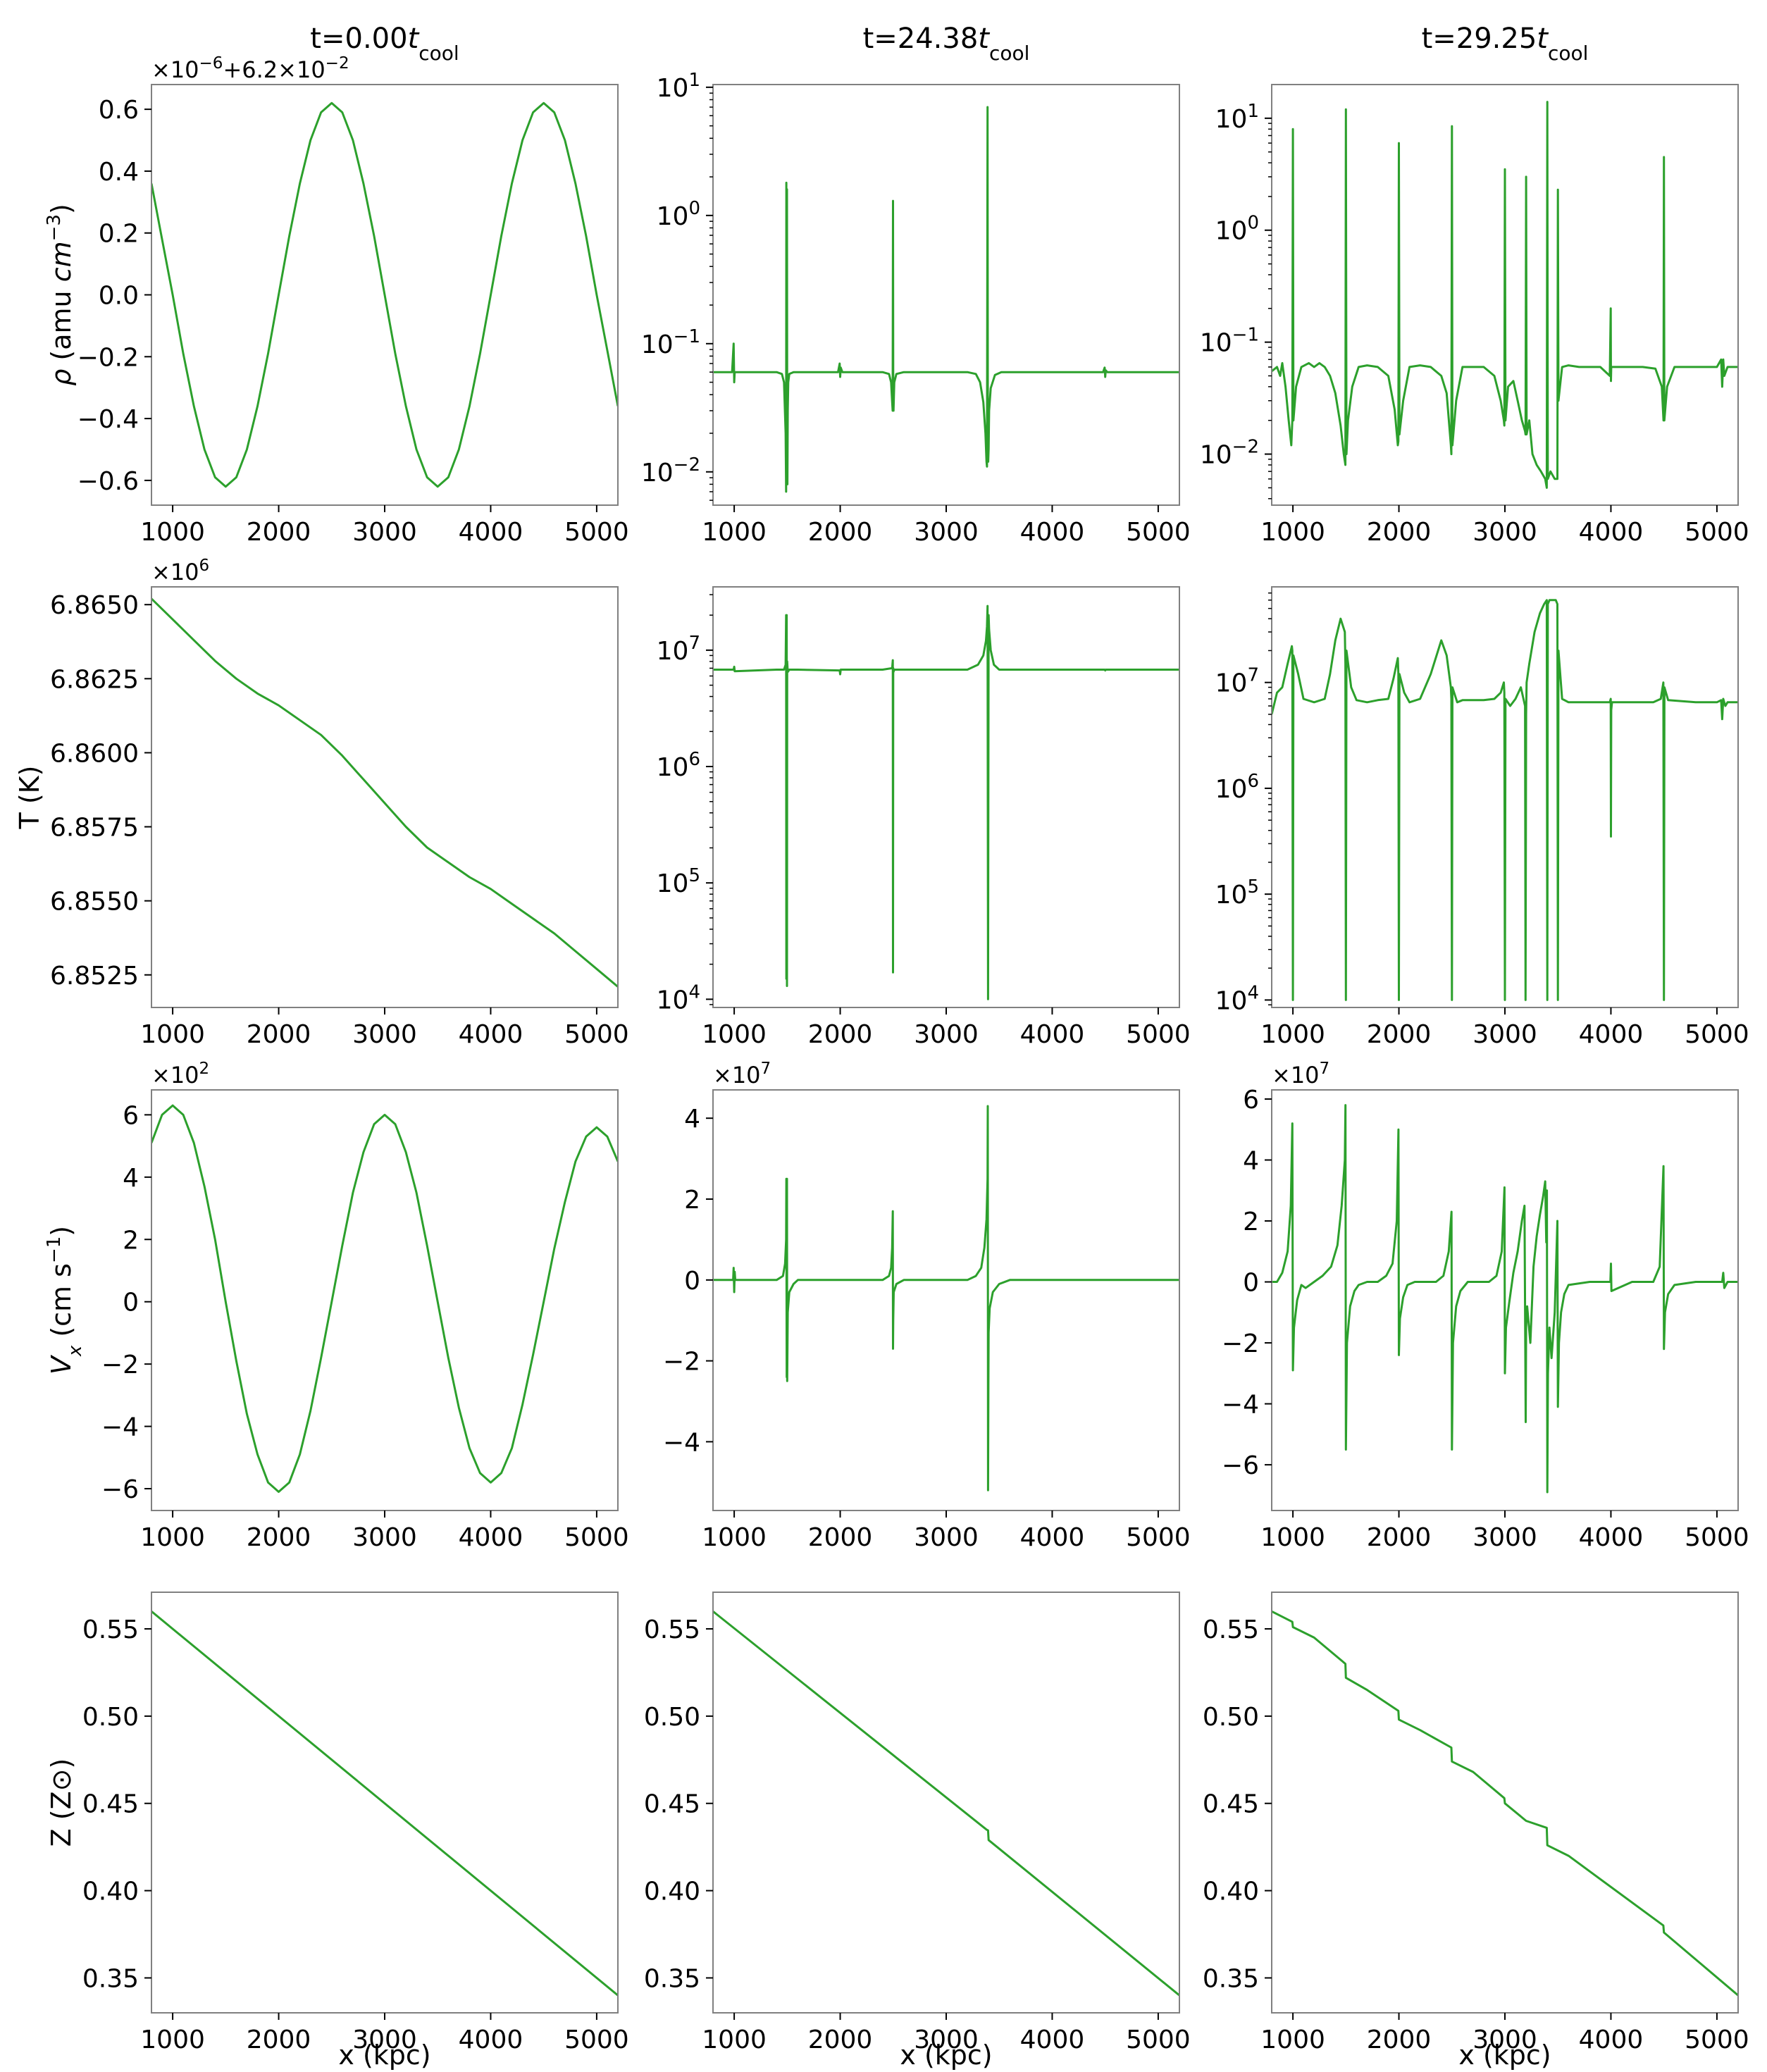  Describe the element at coordinates (1506, 44) in the screenshot. I see `column-title-2: t=29.25tcool` at that location.